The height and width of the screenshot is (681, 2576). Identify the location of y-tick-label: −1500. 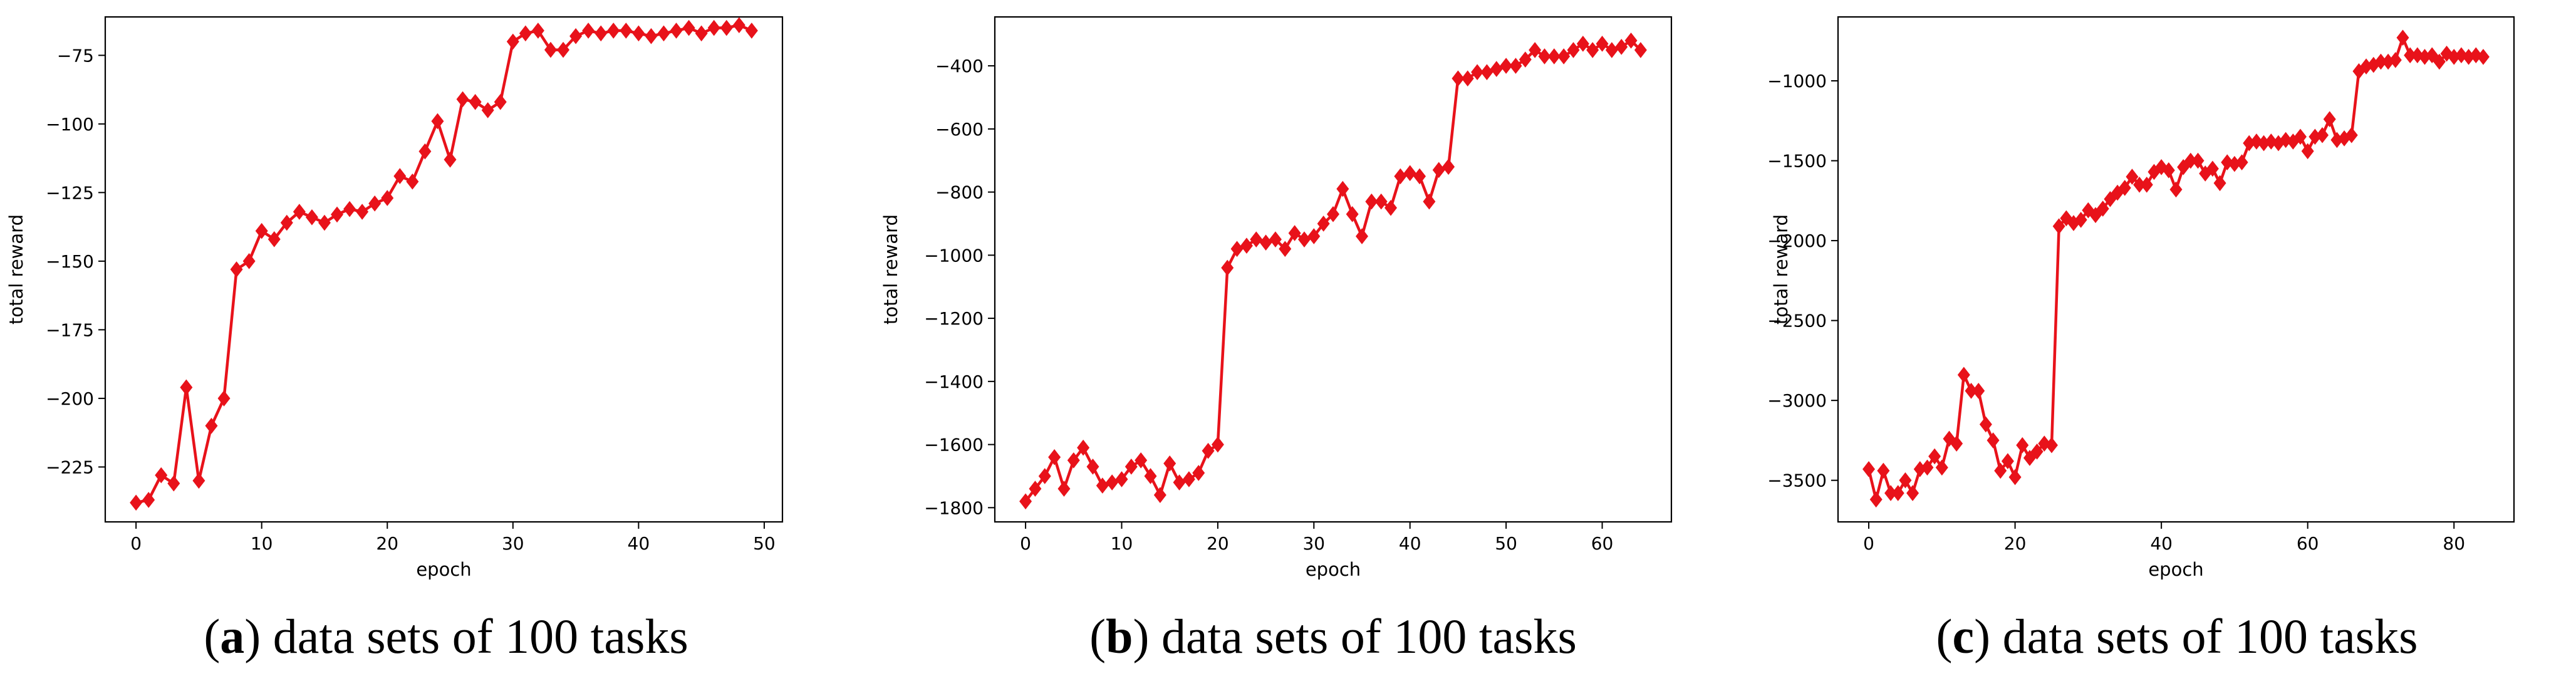
(1797, 161).